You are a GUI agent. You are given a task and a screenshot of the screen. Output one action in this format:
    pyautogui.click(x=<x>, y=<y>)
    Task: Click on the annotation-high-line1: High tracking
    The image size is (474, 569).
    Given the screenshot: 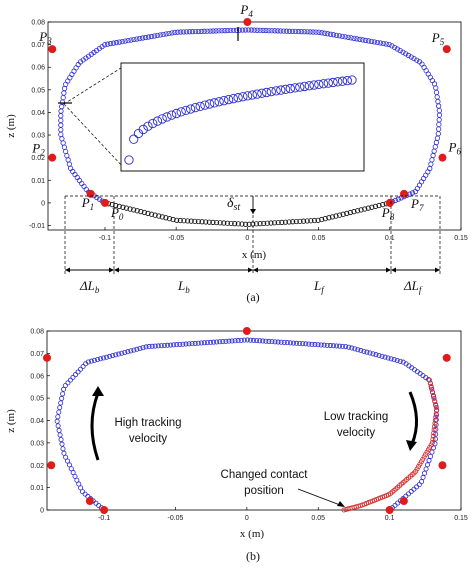 What is the action you would take?
    pyautogui.click(x=147, y=423)
    